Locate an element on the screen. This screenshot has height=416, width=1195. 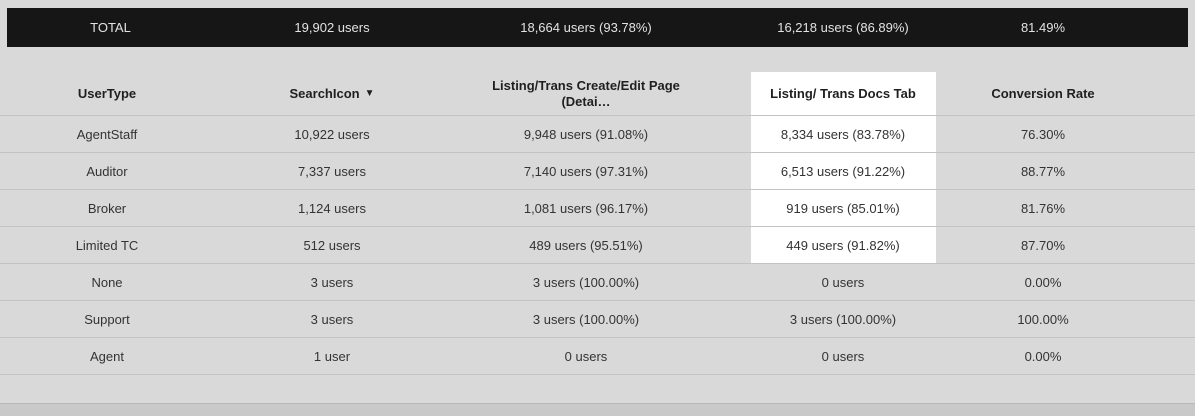
searchicon-cell: 10,922 users is located at coordinates (332, 134).